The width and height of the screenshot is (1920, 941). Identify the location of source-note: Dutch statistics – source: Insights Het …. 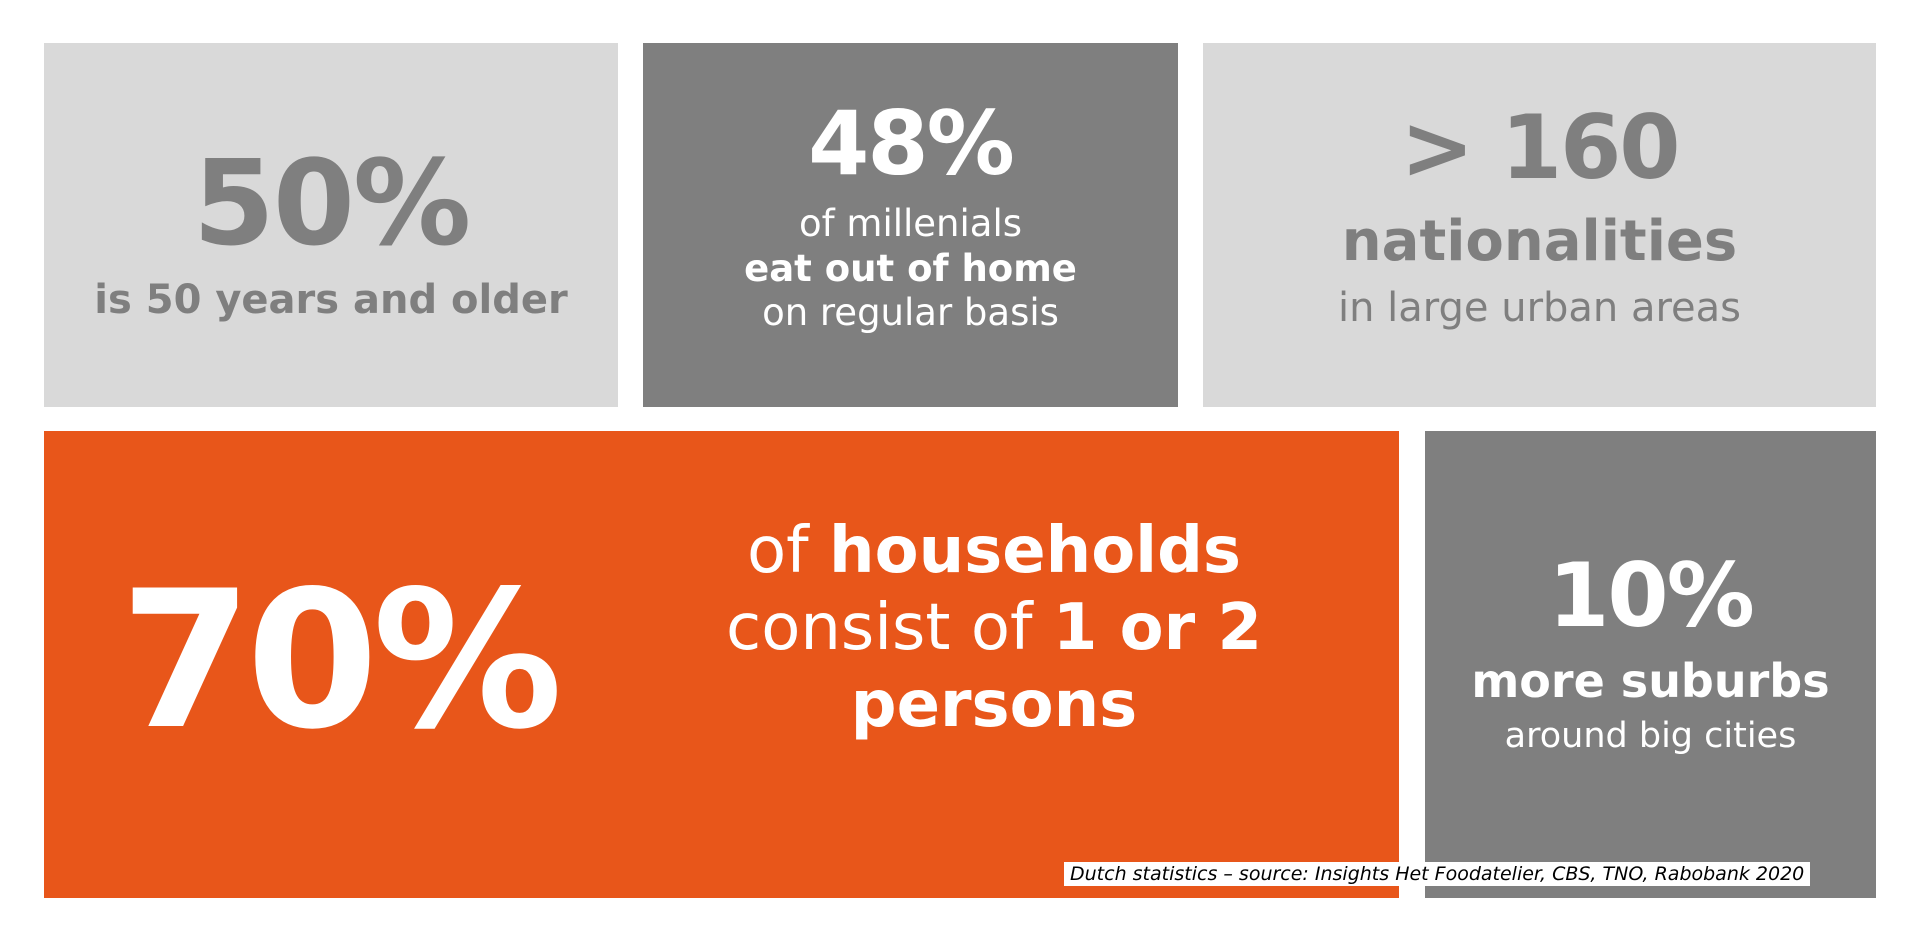
(1437, 874).